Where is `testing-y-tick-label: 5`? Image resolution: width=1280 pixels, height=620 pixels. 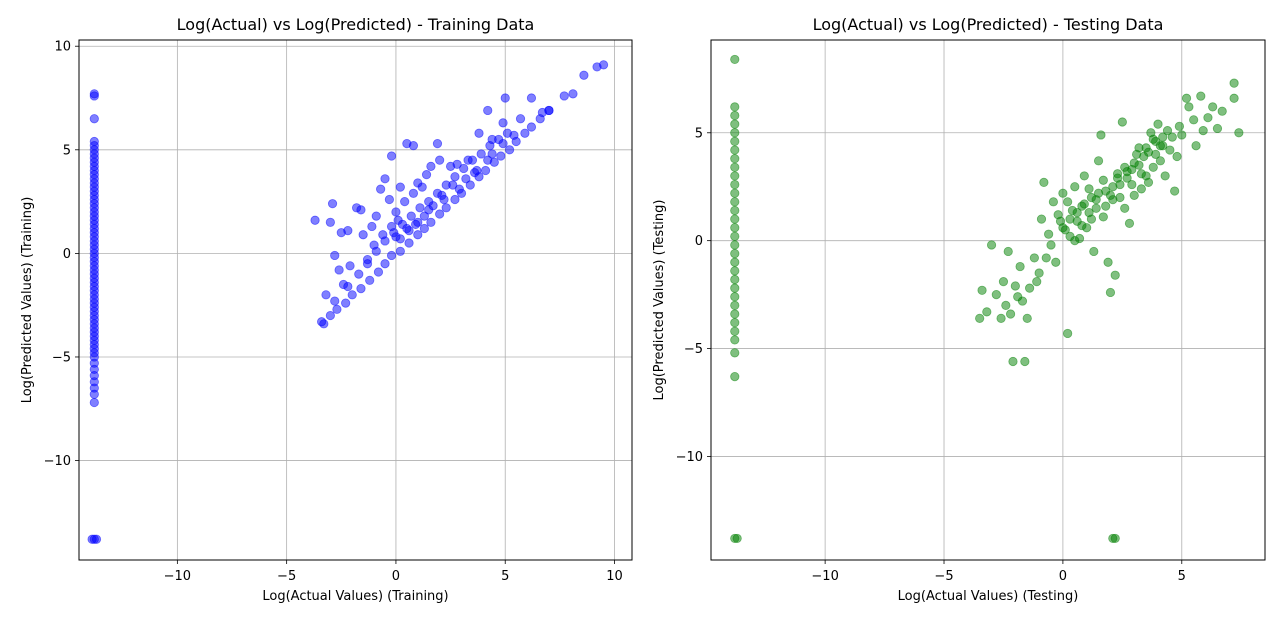 testing-y-tick-label: 5 is located at coordinates (699, 133).